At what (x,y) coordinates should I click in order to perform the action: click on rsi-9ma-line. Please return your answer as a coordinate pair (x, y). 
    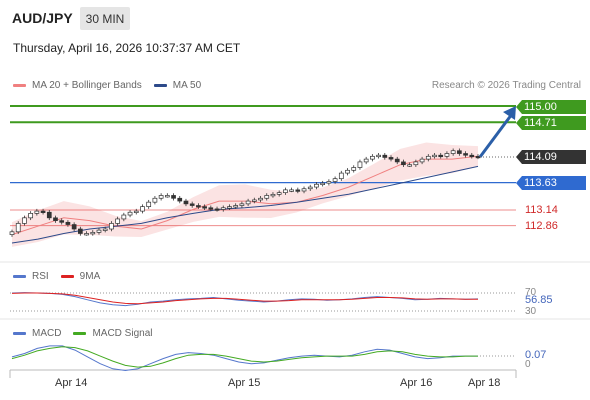
    Looking at the image, I should click on (244, 298).